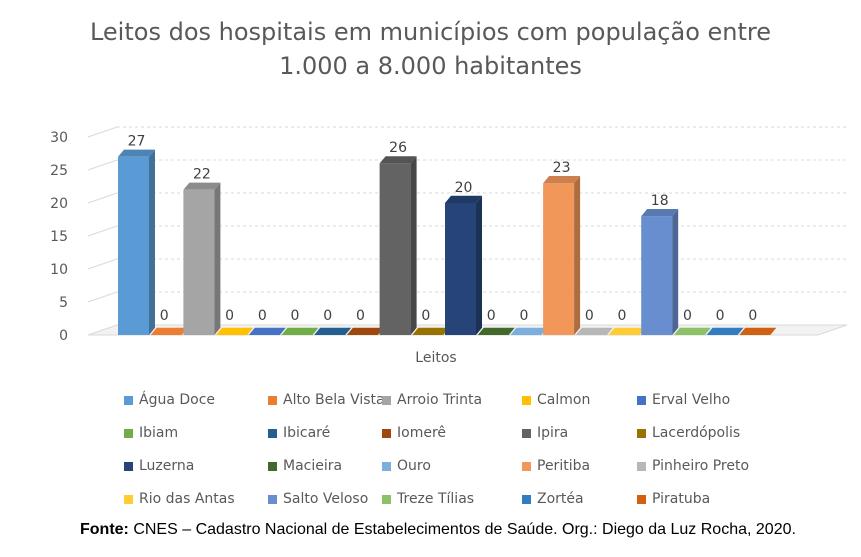 The width and height of the screenshot is (861, 557). Describe the element at coordinates (187, 499) in the screenshot. I see `legend-label: Rio das Antas` at that location.